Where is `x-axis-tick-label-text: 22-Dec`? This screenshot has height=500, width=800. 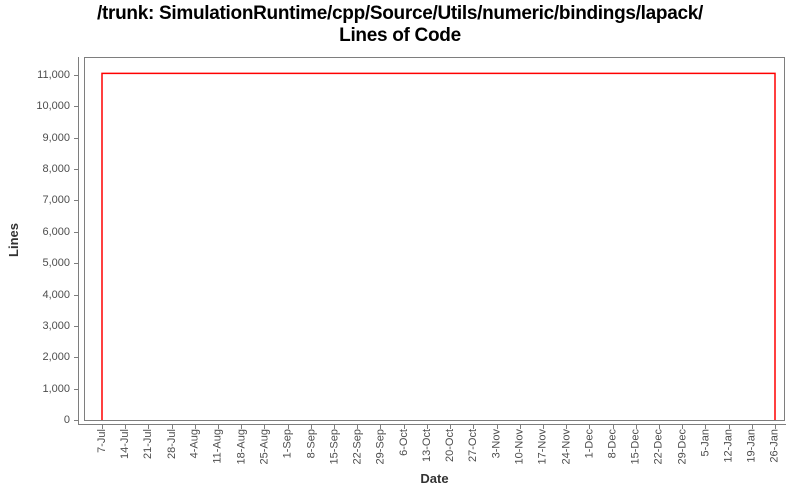
x-axis-tick-label-text: 22-Dec is located at coordinates (658, 447).